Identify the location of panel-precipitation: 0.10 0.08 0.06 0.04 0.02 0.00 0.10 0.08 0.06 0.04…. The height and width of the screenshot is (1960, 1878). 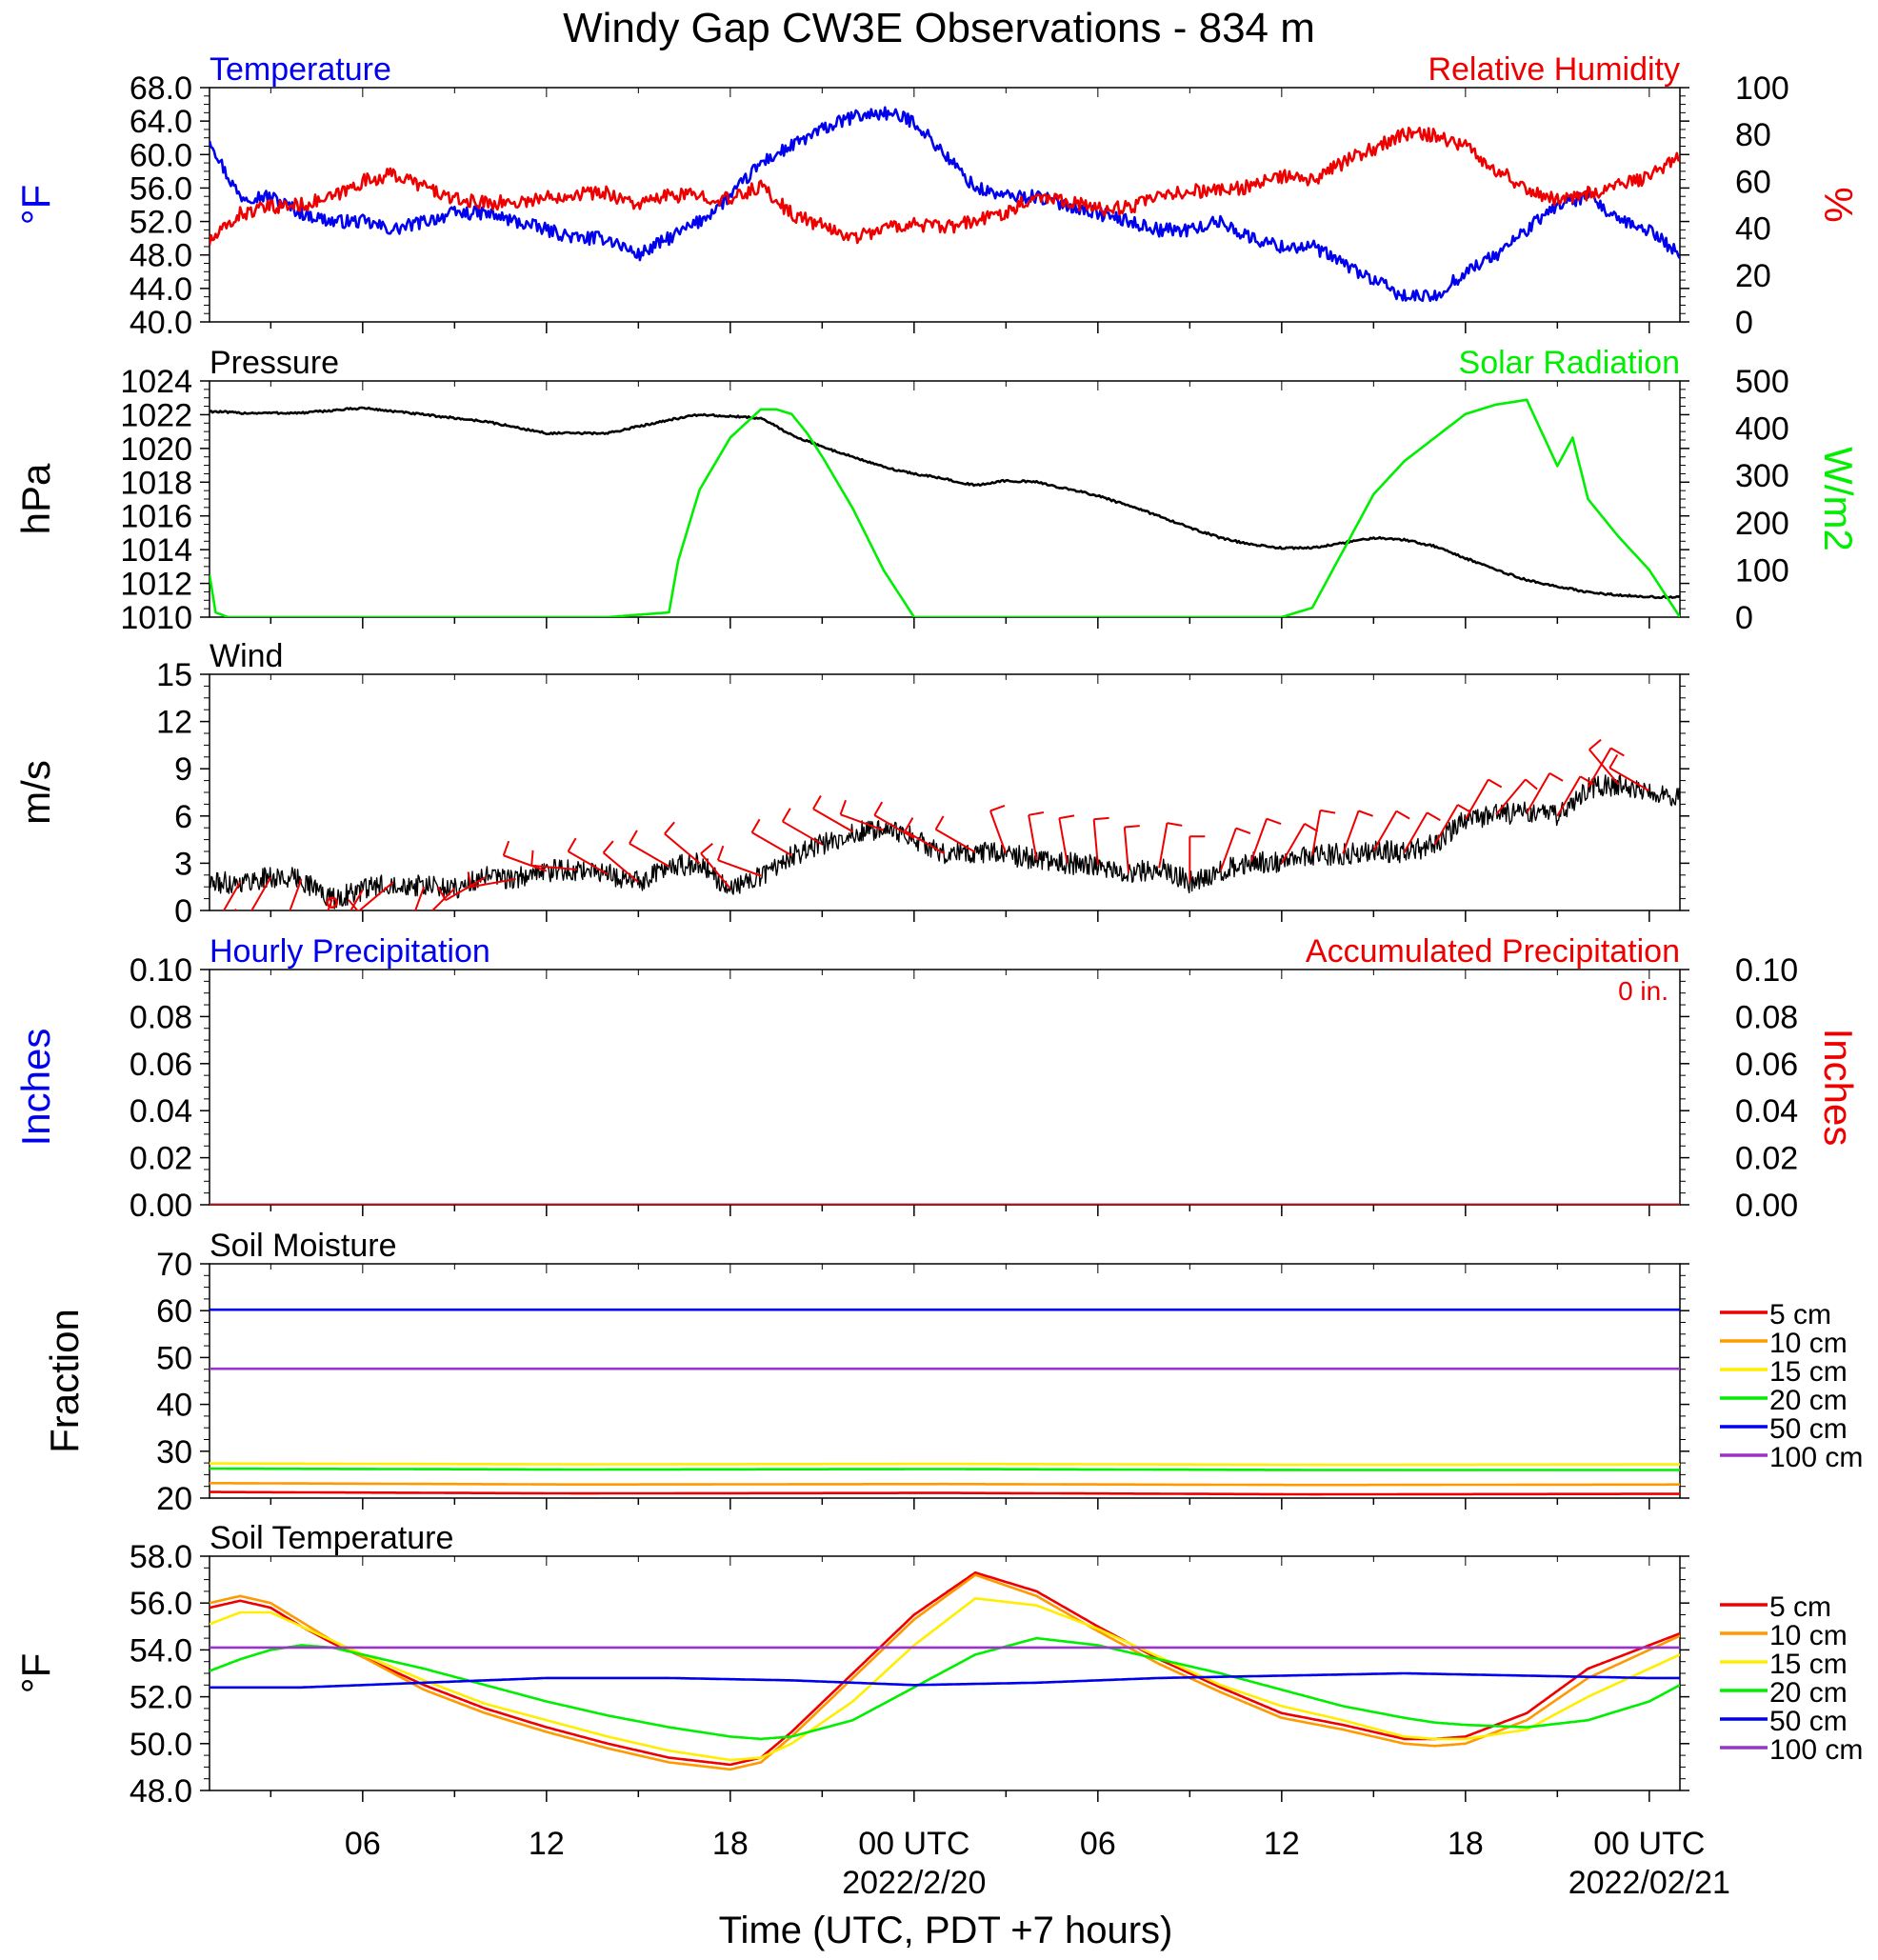
(937, 1078).